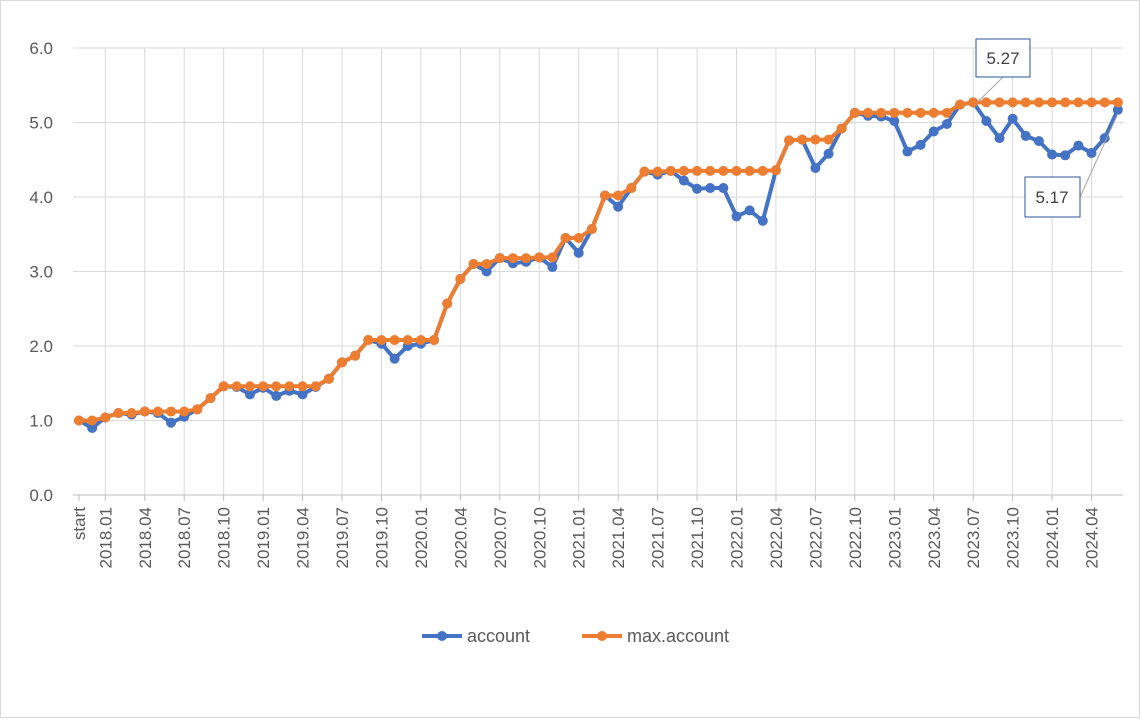  I want to click on x-tick-label: start, so click(79, 523).